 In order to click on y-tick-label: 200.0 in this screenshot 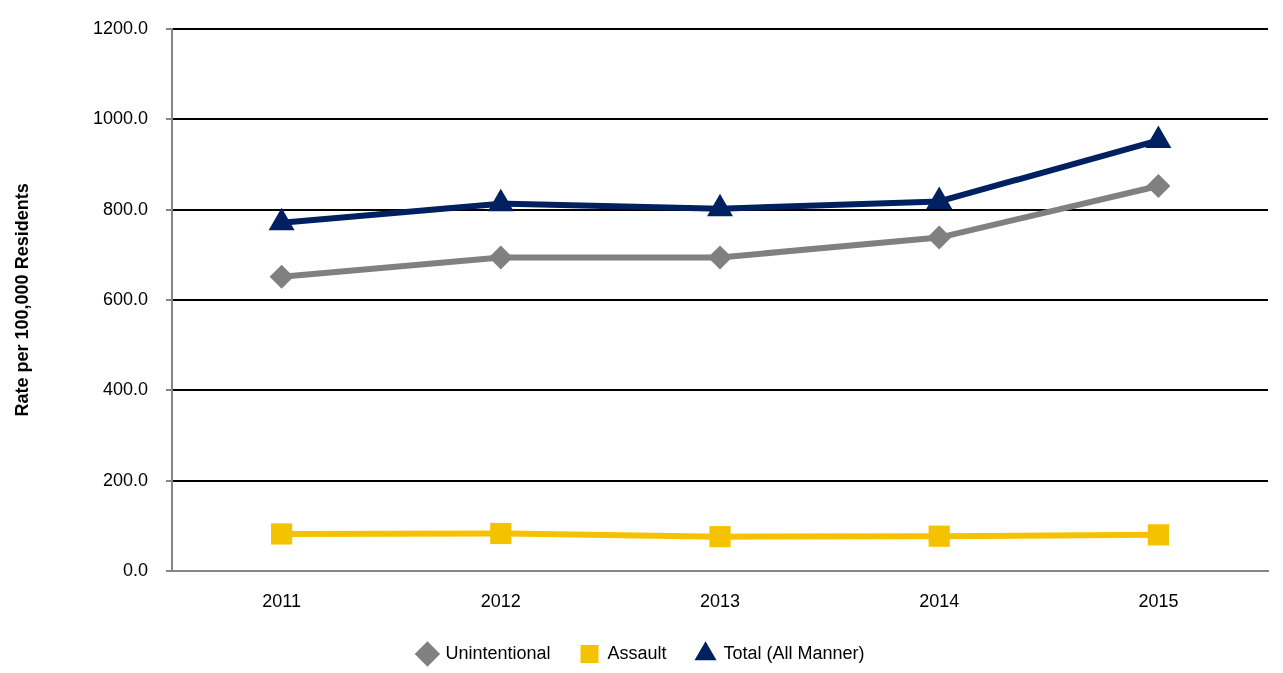, I will do `click(125, 479)`.